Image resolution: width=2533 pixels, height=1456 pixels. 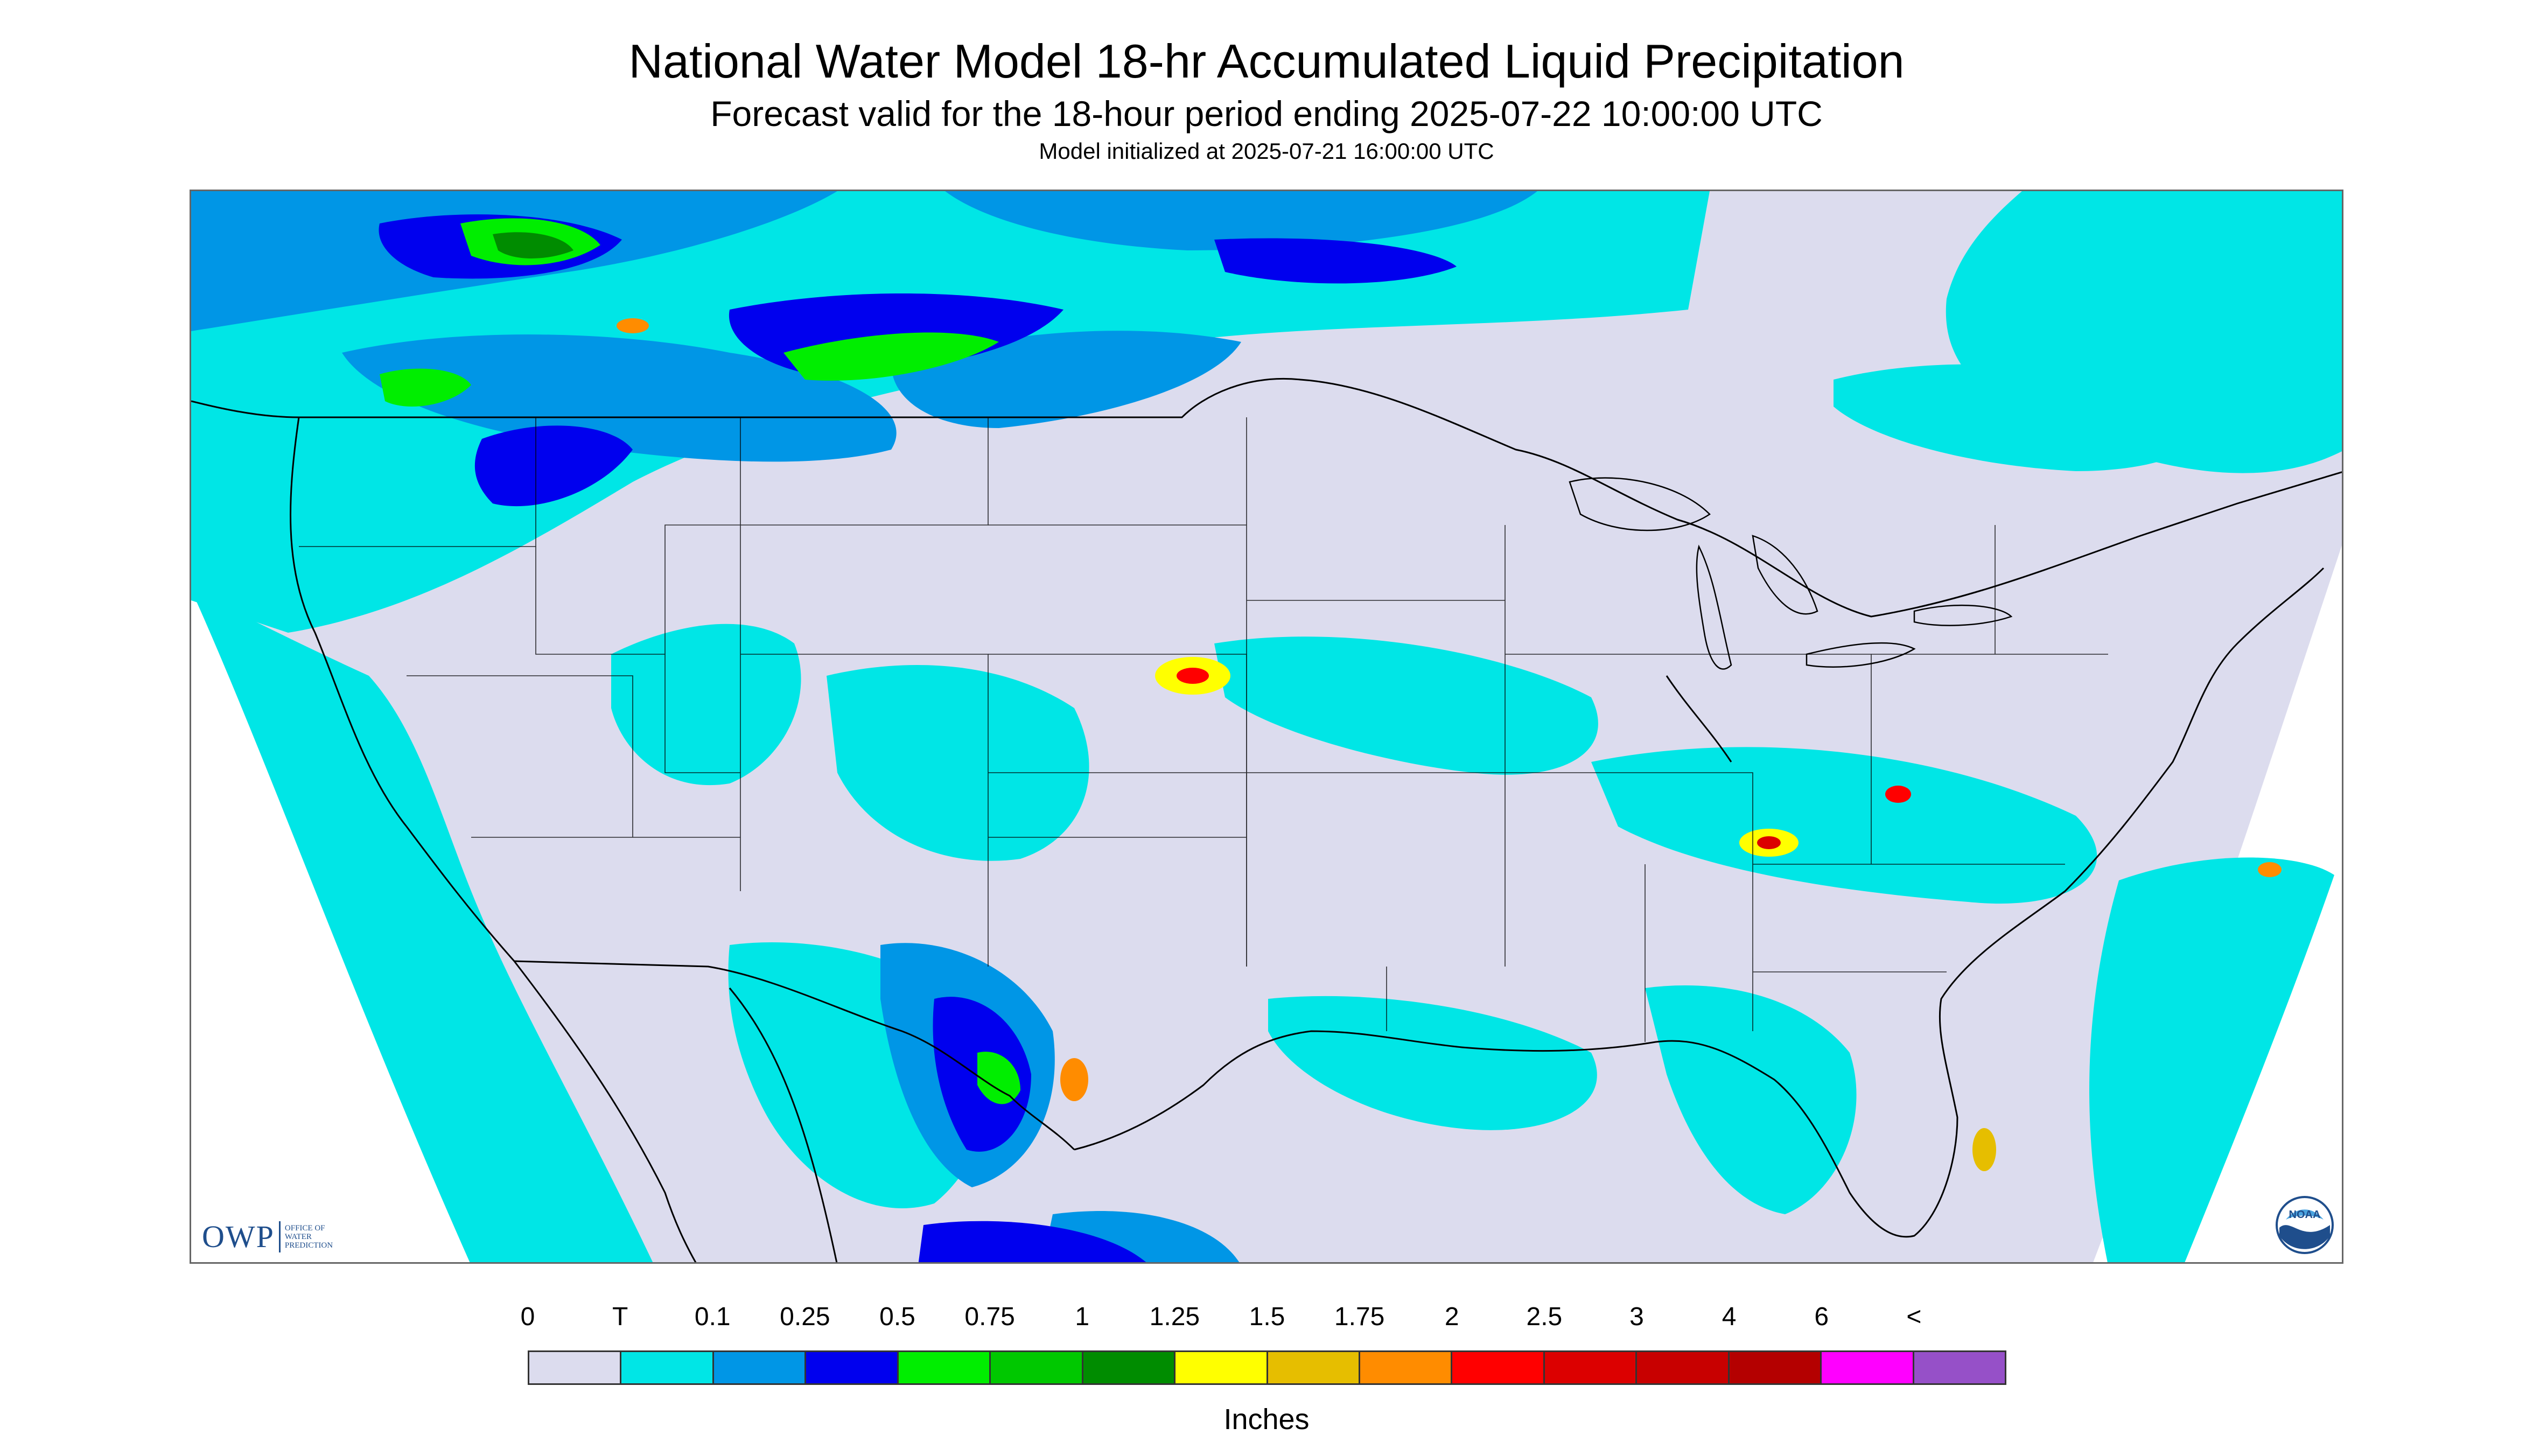 What do you see at coordinates (2305, 1215) in the screenshot?
I see `noaa-logo-text: NOAA` at bounding box center [2305, 1215].